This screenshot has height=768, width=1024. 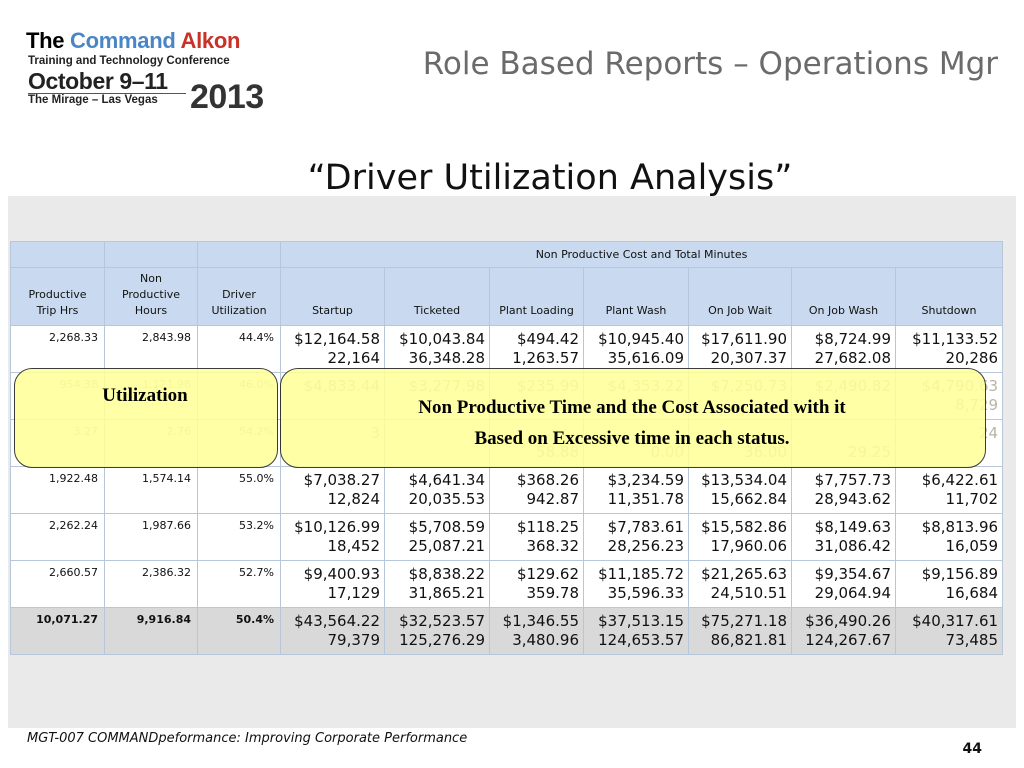 I want to click on cell-cost-minutes: $15,582.86 17,960.06, so click(x=740, y=537).